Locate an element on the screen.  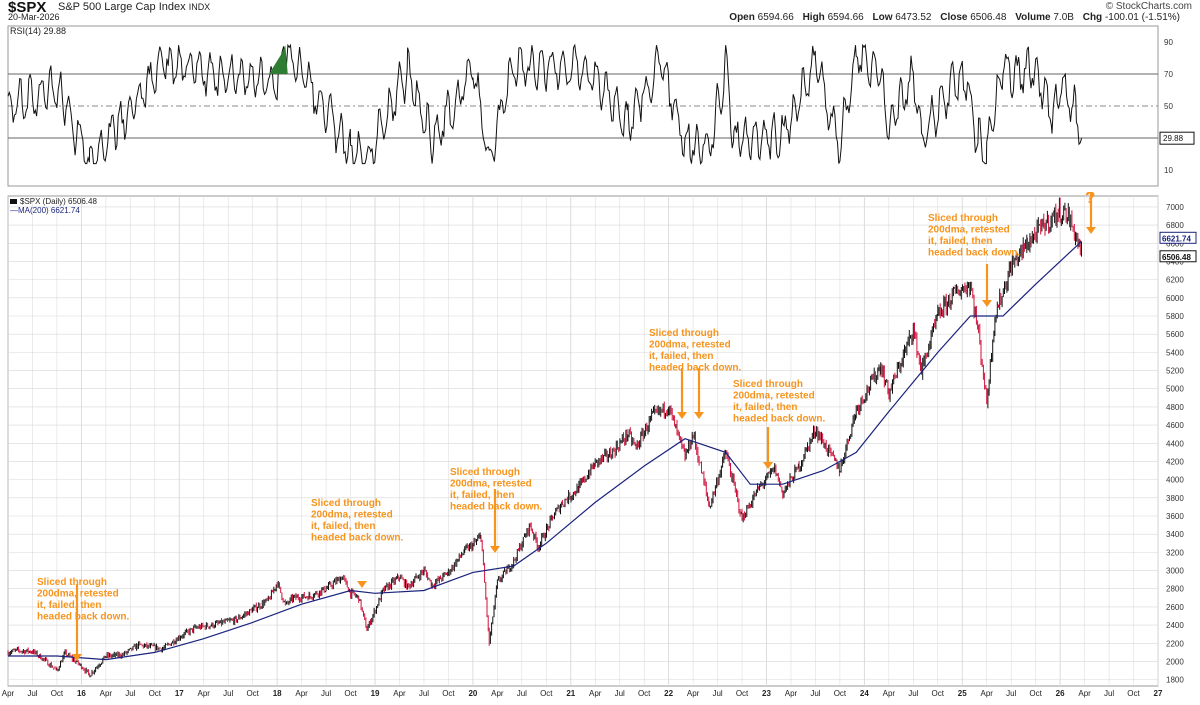
volume-label: Volume is located at coordinates (1033, 17).